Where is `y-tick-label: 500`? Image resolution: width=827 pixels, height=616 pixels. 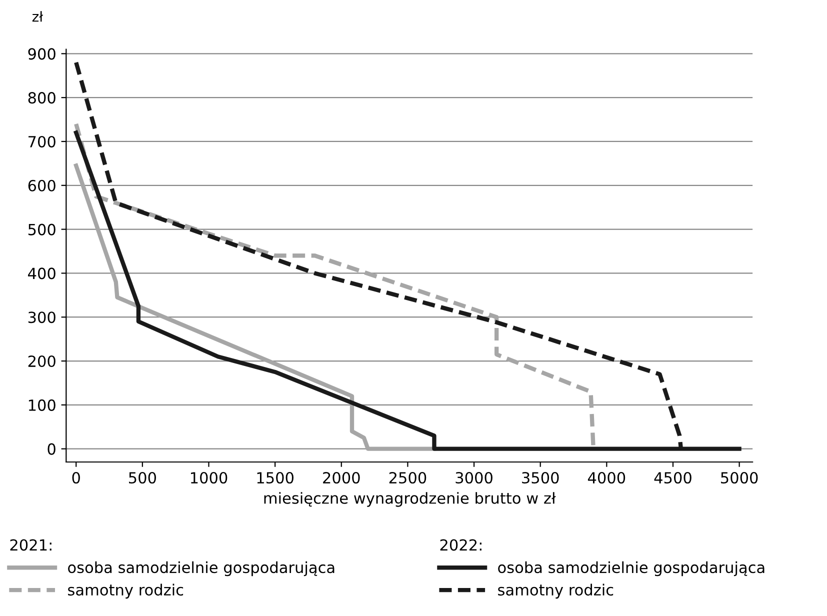 y-tick-label: 500 is located at coordinates (42, 230).